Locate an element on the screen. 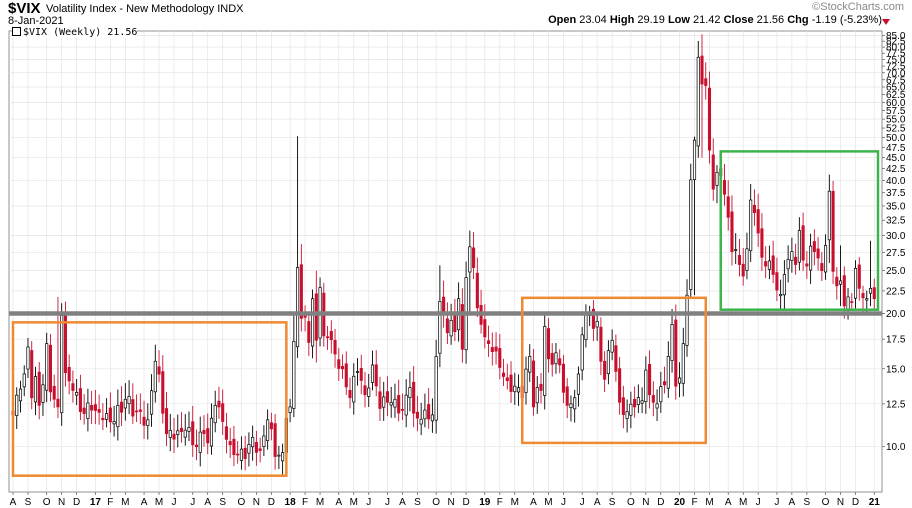 The image size is (912, 508). y-tick-label: 65.0 is located at coordinates (896, 88).